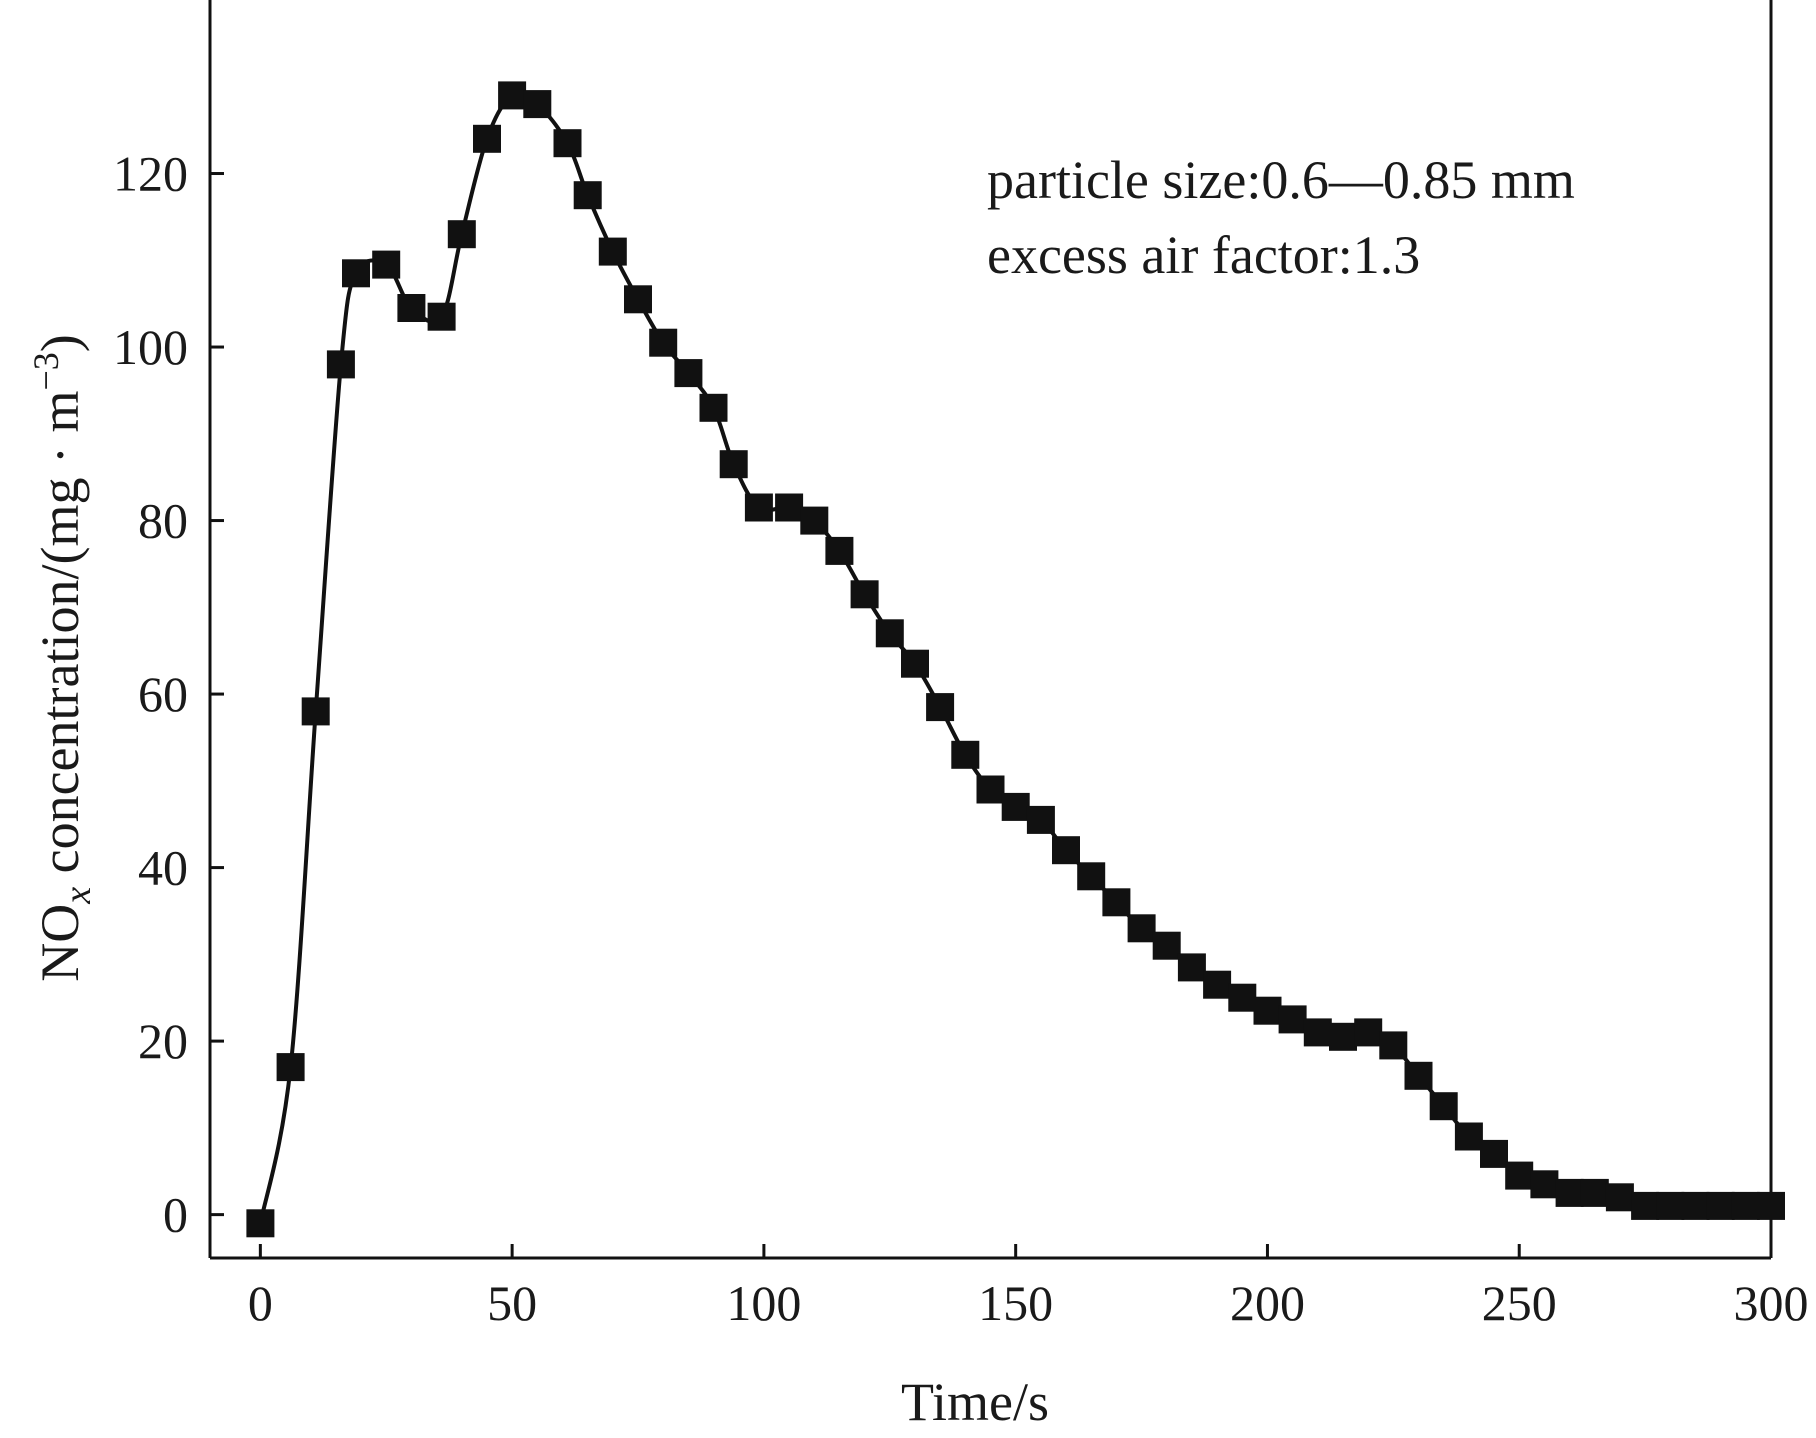 Image resolution: width=1816 pixels, height=1438 pixels. Describe the element at coordinates (763, 1303) in the screenshot. I see `x-tick-label: 100` at that location.